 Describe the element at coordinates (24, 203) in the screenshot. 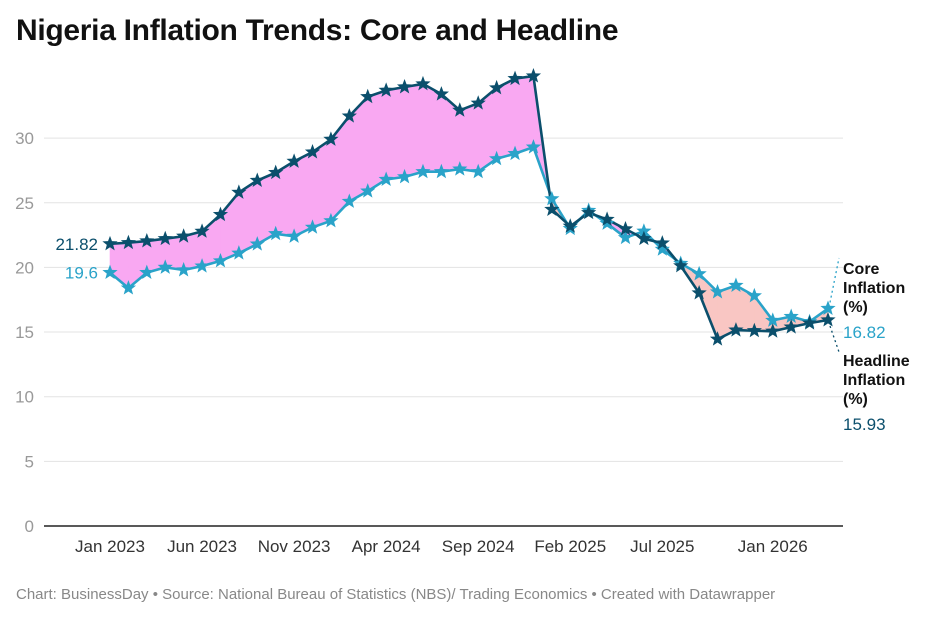

I see `y-tick-label: 25` at that location.